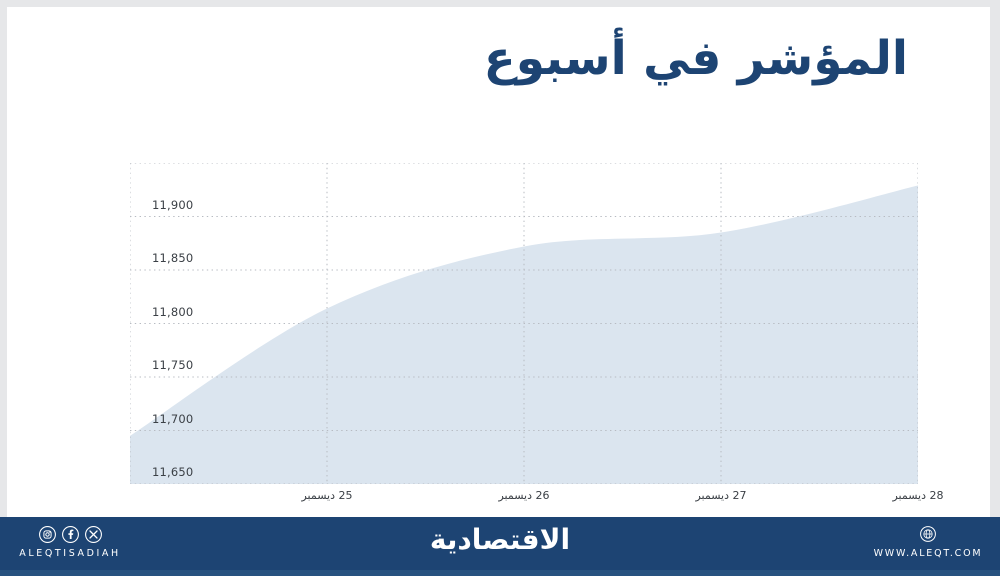 The image size is (1000, 576). Describe the element at coordinates (524, 495) in the screenshot. I see `x-tick-label: 26 ديسمبر` at that location.